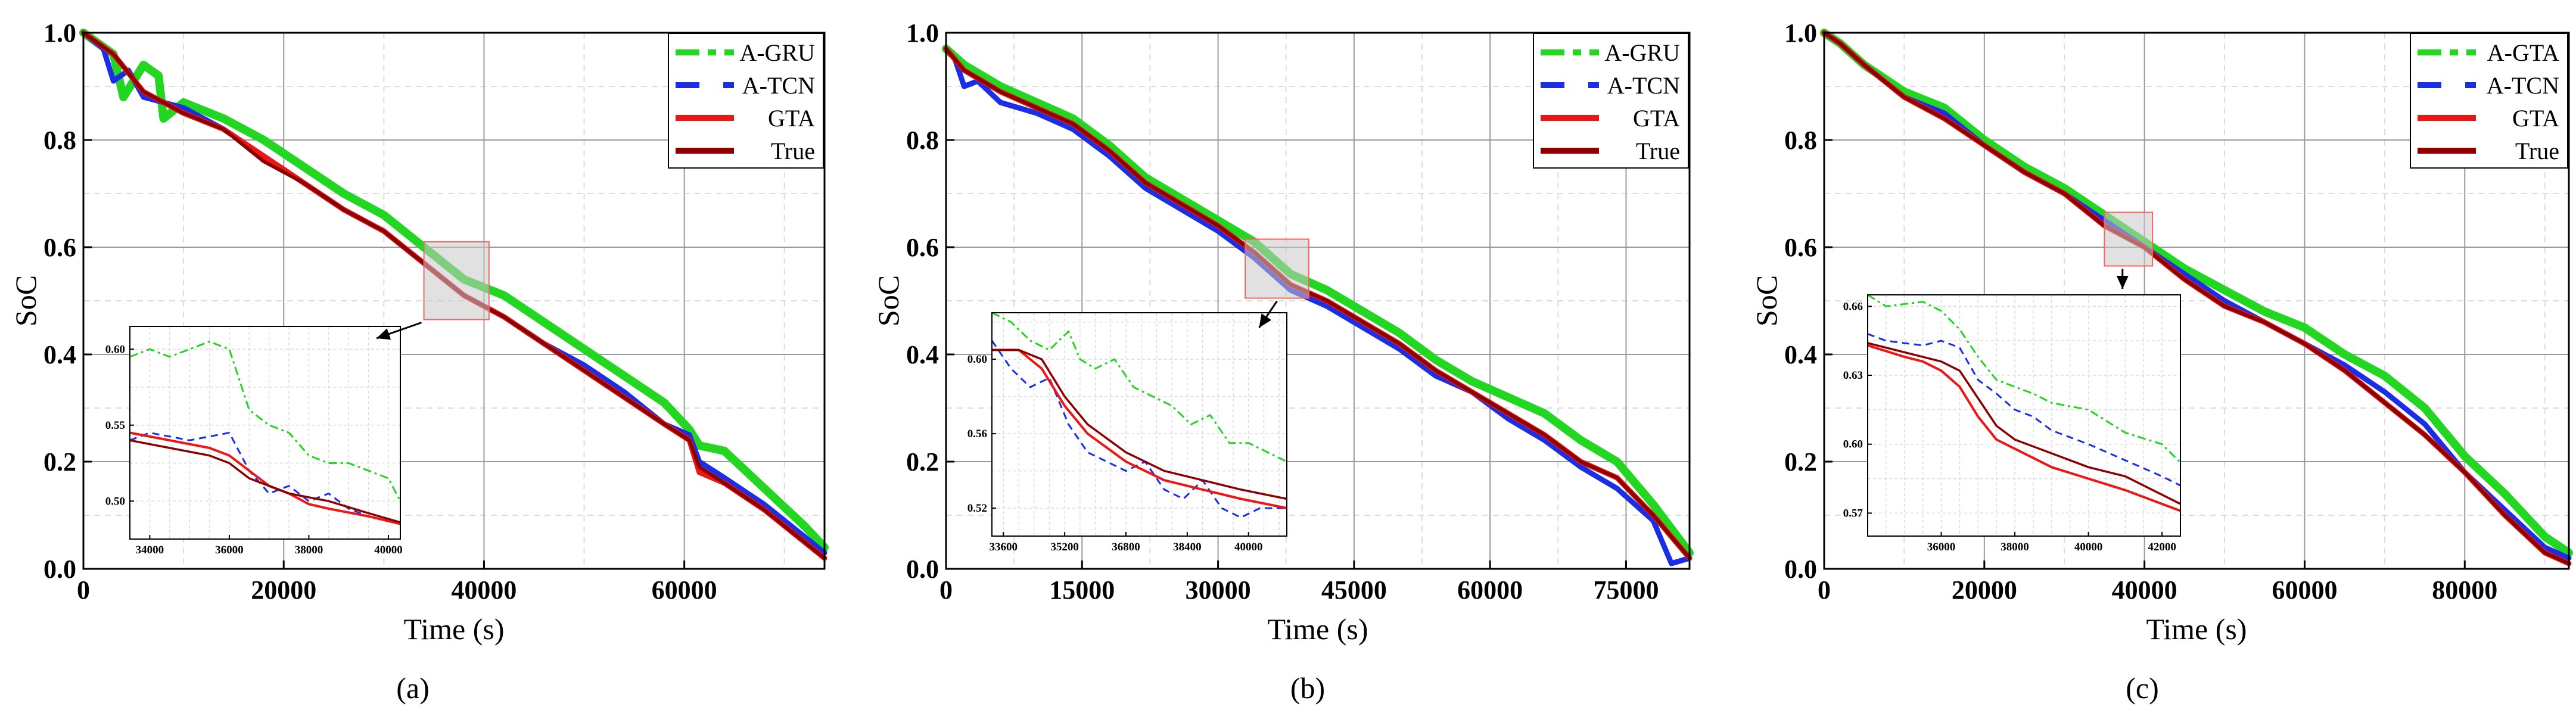 This screenshot has width=2576, height=713. I want to click on inset-y-tick-label: 0.66, so click(1853, 307).